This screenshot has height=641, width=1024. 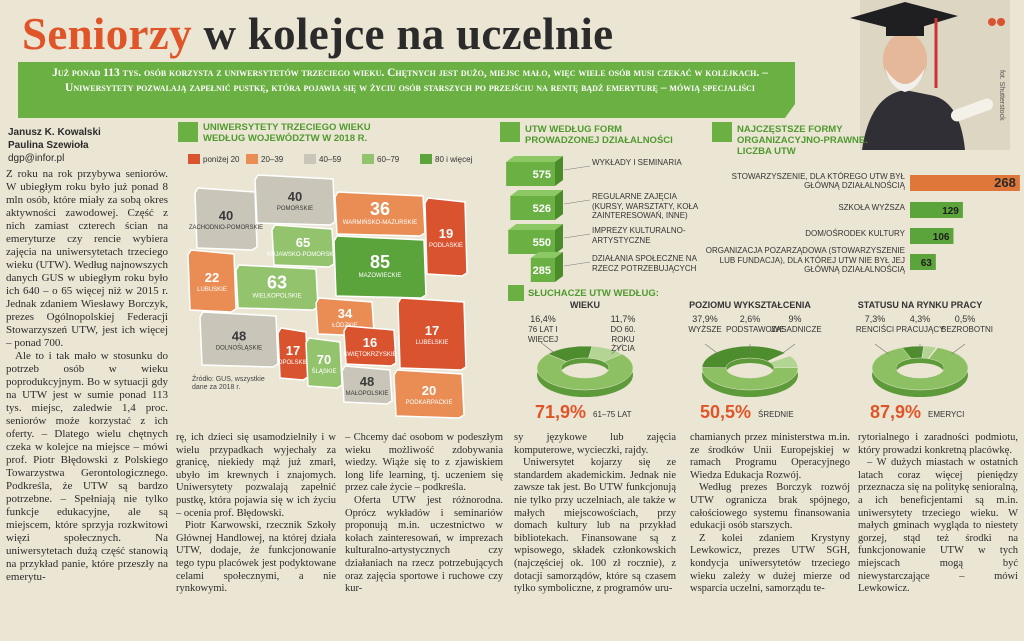 What do you see at coordinates (905, 60) in the screenshot?
I see `face` at bounding box center [905, 60].